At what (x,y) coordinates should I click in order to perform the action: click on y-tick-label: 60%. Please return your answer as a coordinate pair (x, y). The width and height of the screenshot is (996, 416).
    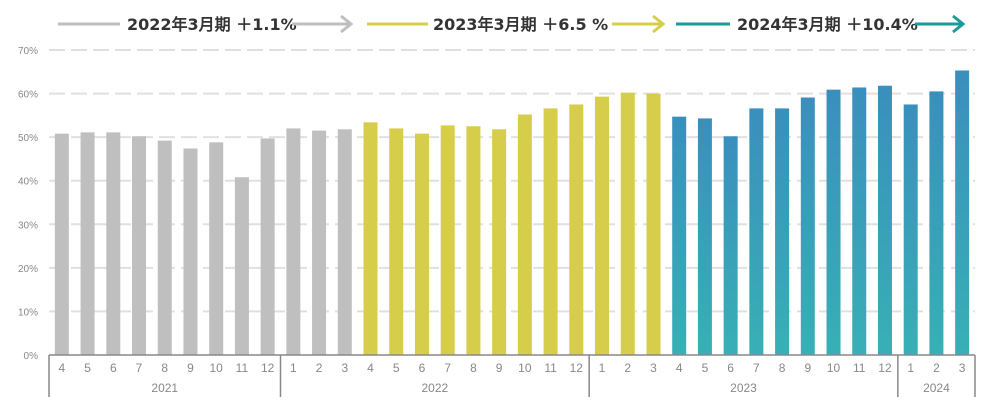
    Looking at the image, I should click on (28, 95).